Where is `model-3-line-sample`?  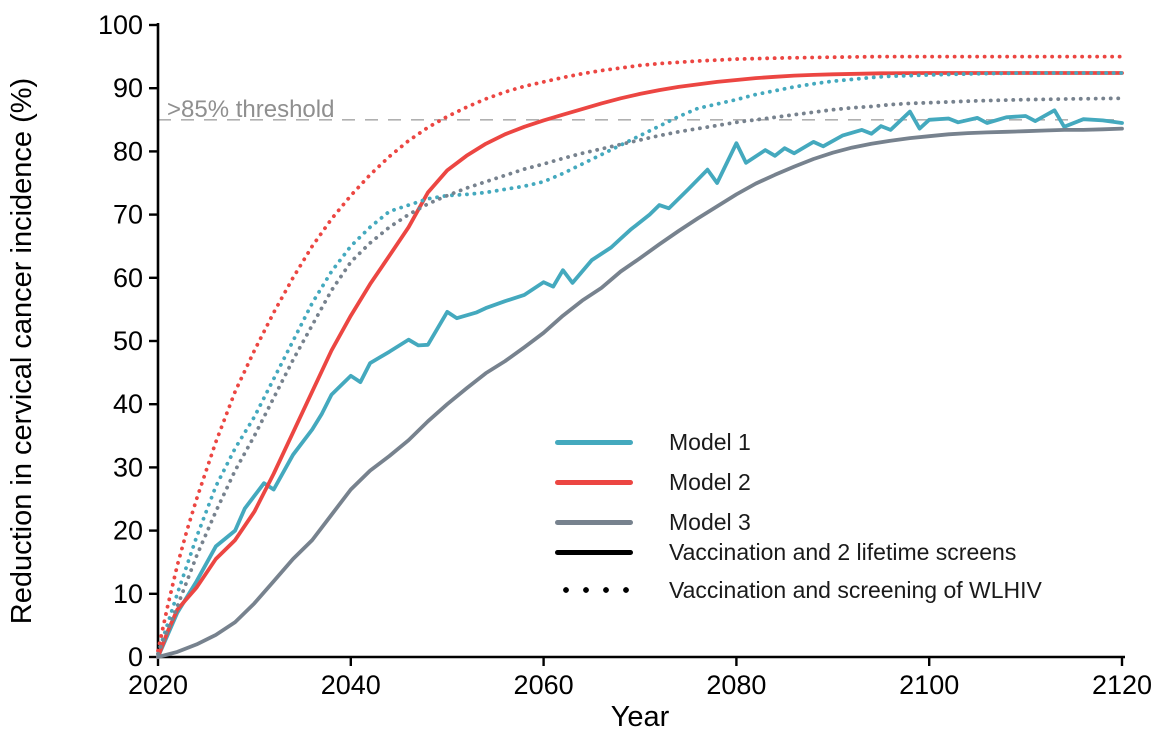
model-3-line-sample is located at coordinates (594, 522).